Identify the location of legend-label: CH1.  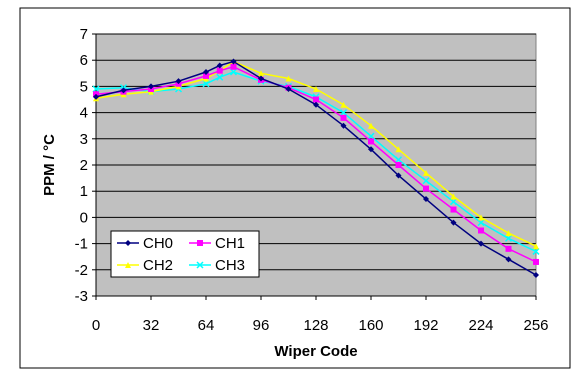
(230, 243).